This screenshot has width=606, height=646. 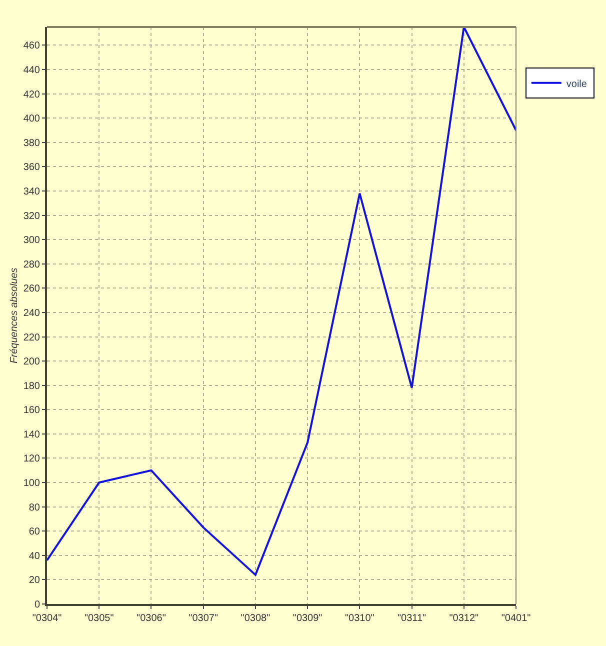 What do you see at coordinates (307, 618) in the screenshot?
I see `x-tick-label: "0309"` at bounding box center [307, 618].